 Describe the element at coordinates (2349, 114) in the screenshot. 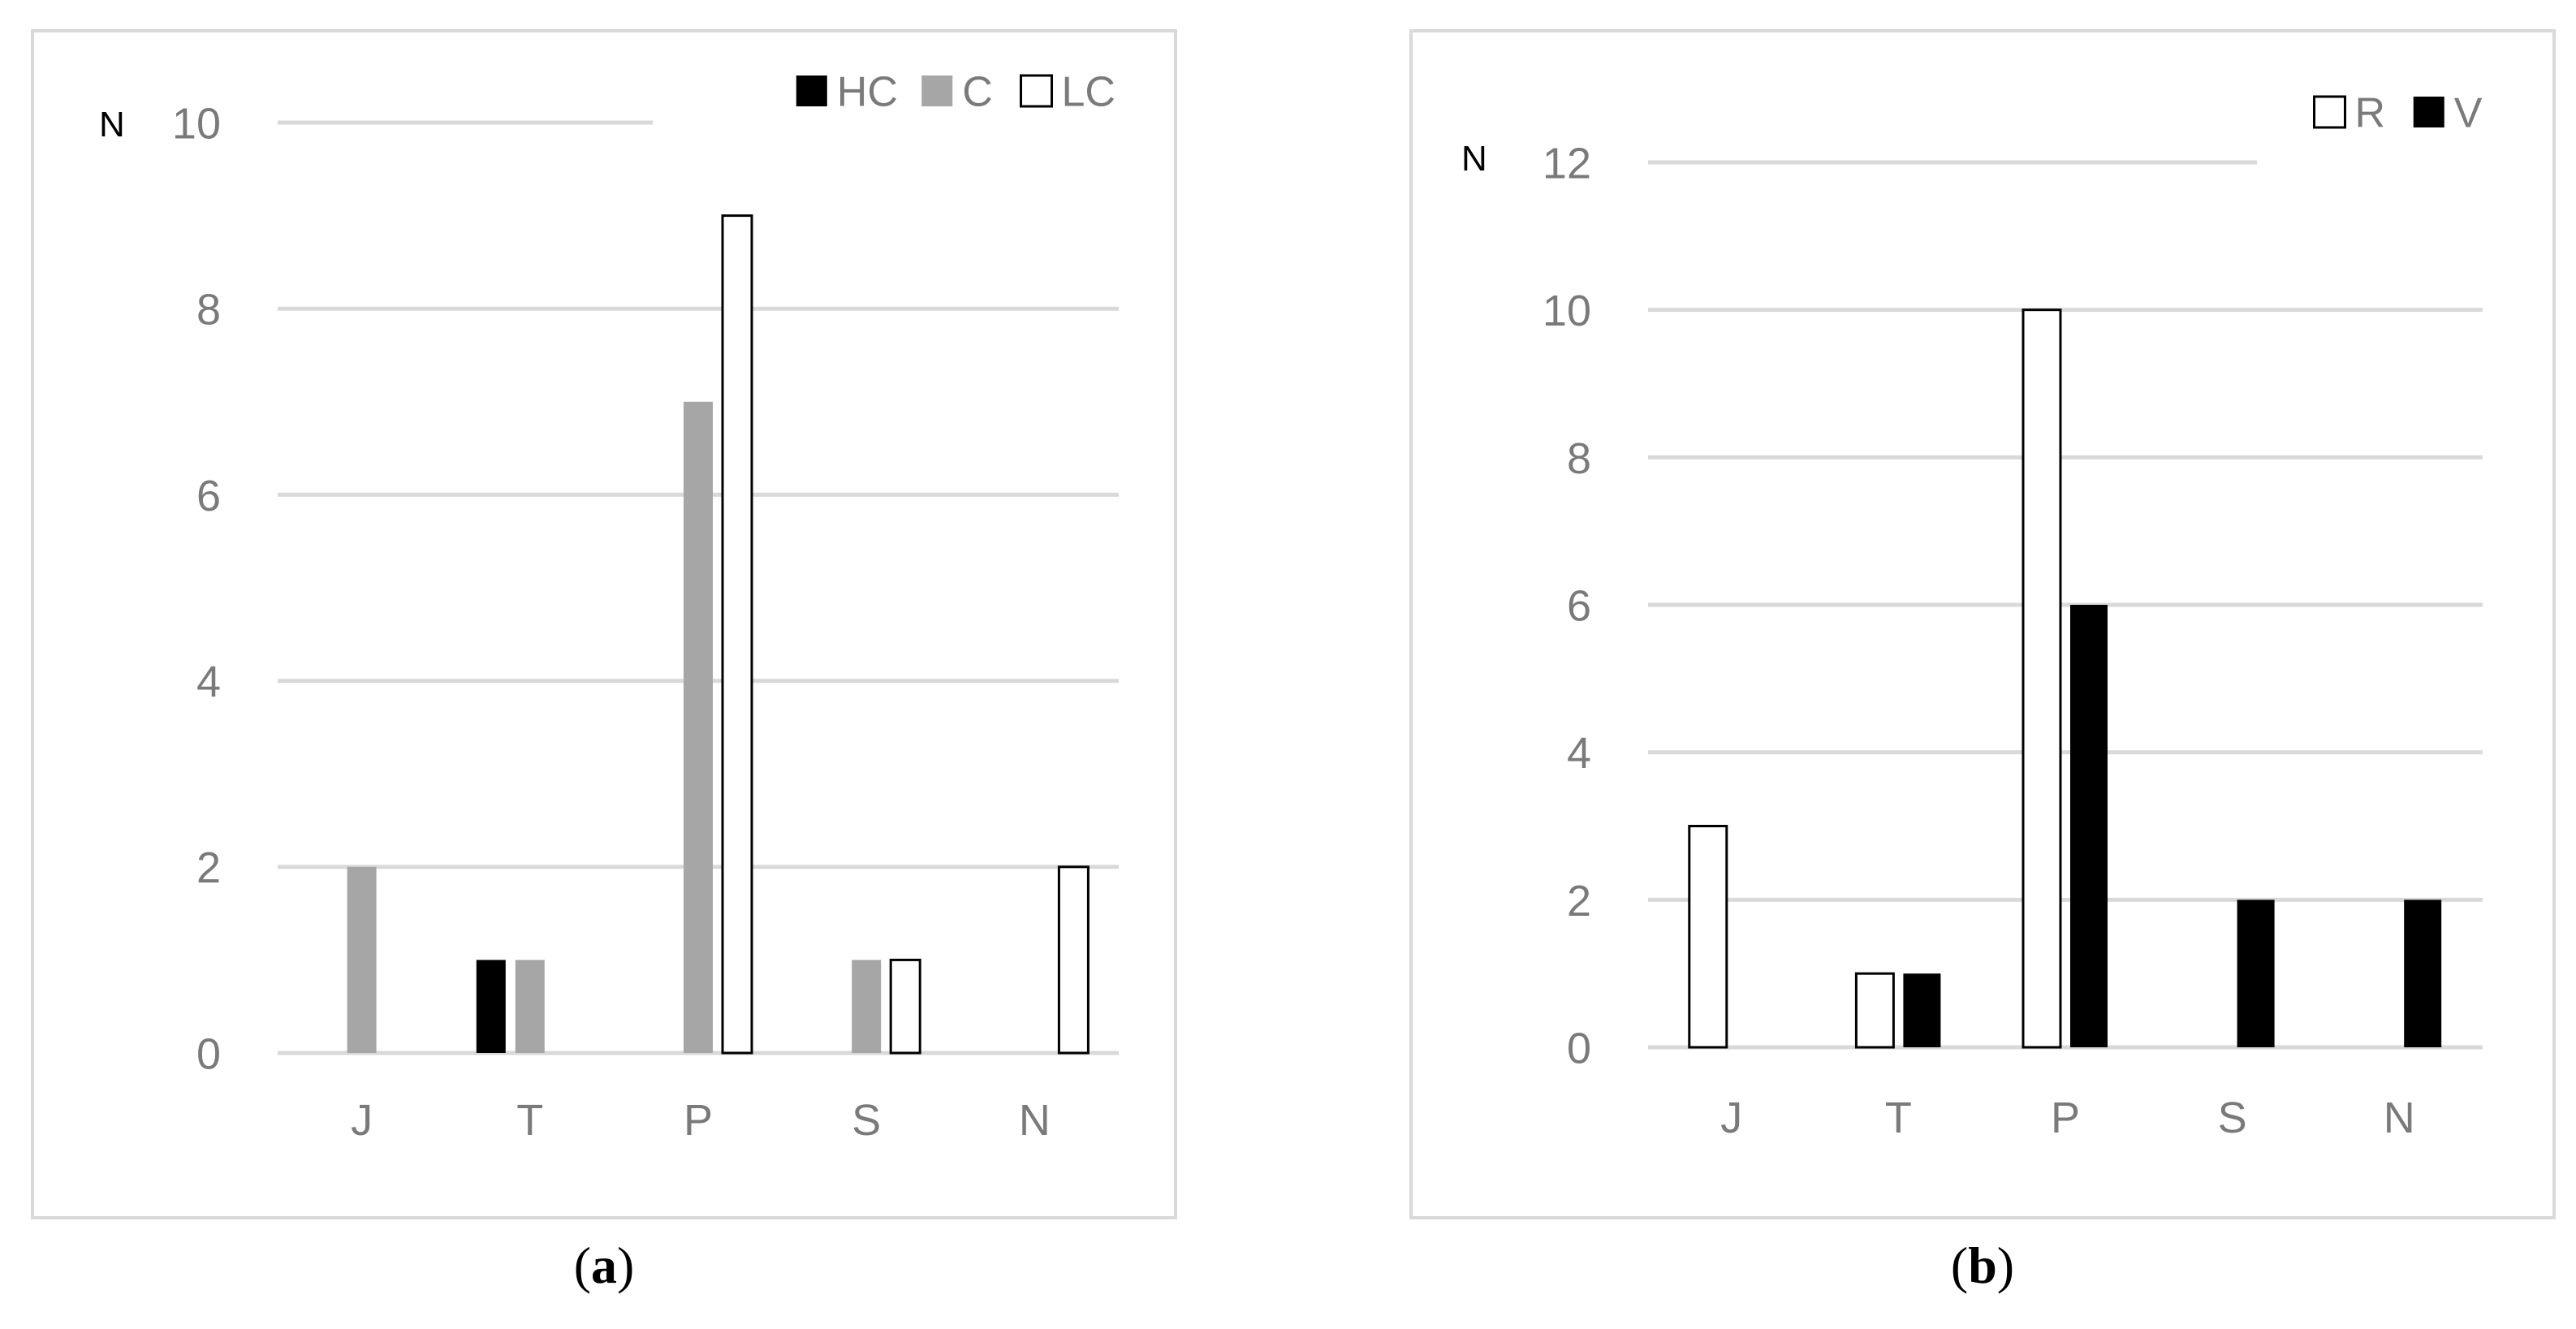

I see `legend-item-r: R` at that location.